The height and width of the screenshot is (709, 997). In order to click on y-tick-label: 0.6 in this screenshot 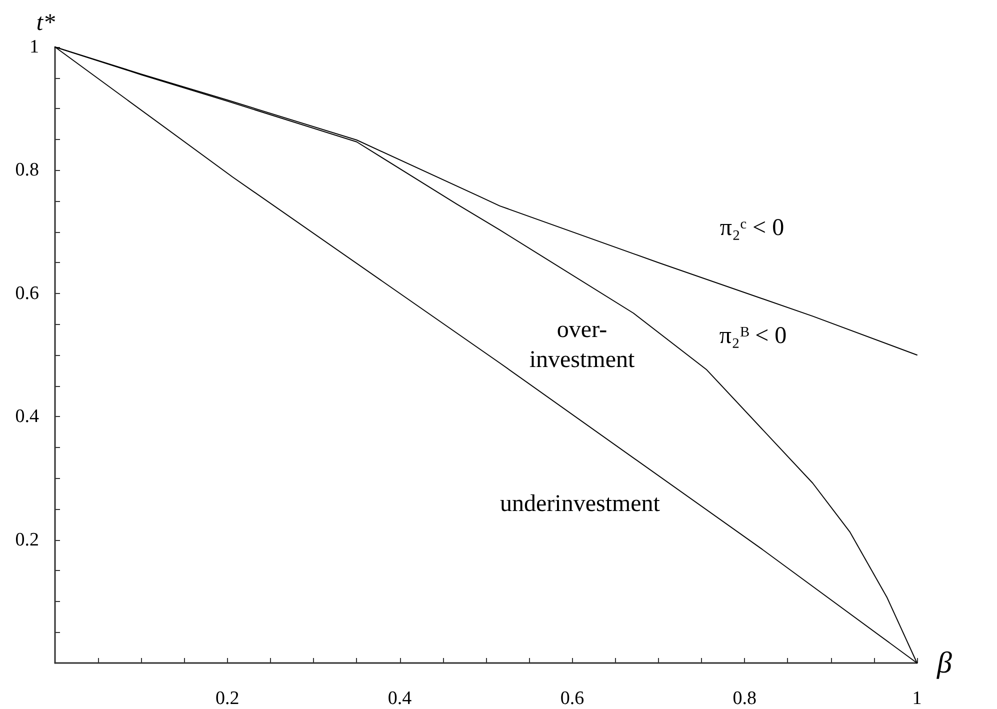, I will do `click(27, 293)`.